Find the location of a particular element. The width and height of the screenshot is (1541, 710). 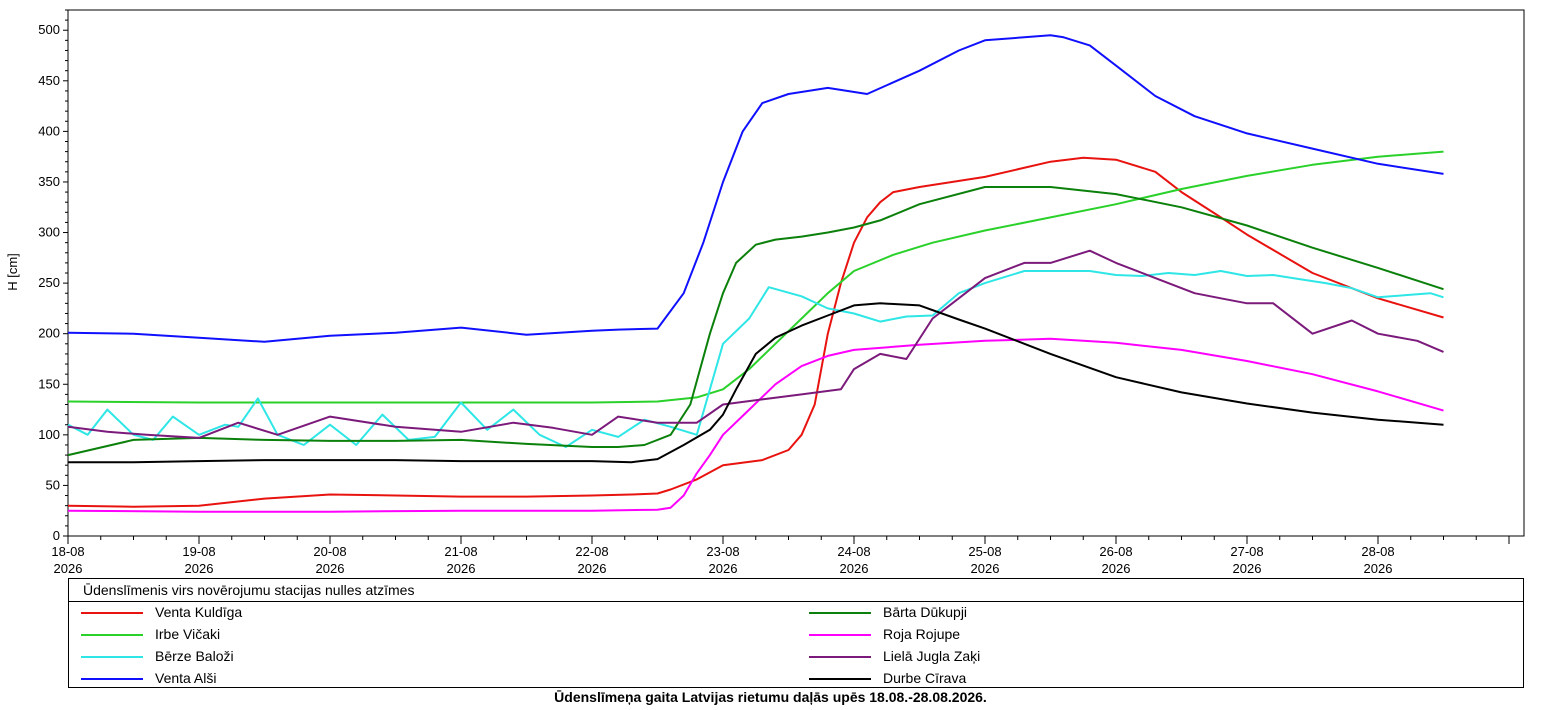

y-tick-label: 50 is located at coordinates (53, 484).